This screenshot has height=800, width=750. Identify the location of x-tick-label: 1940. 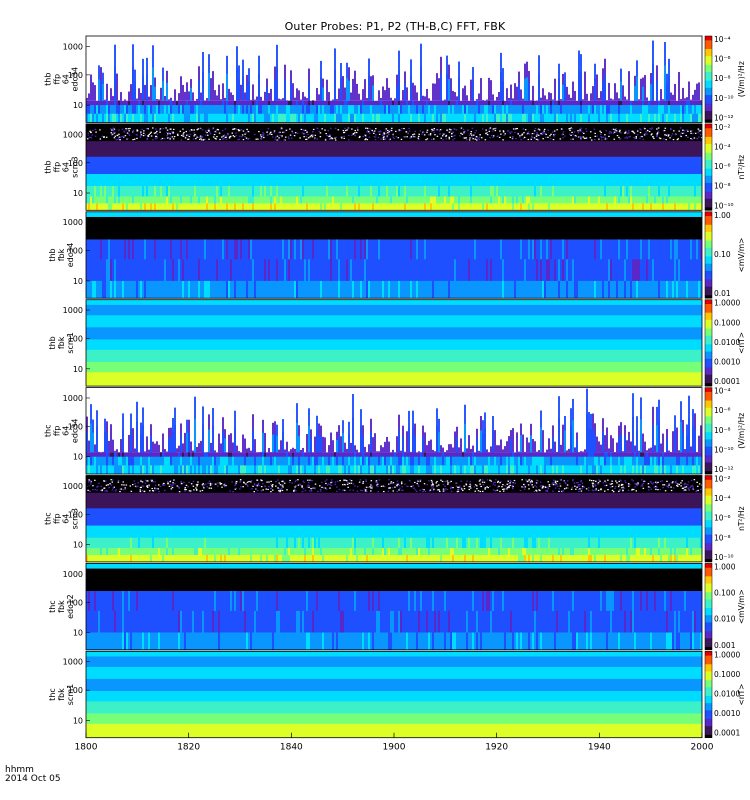
(599, 748).